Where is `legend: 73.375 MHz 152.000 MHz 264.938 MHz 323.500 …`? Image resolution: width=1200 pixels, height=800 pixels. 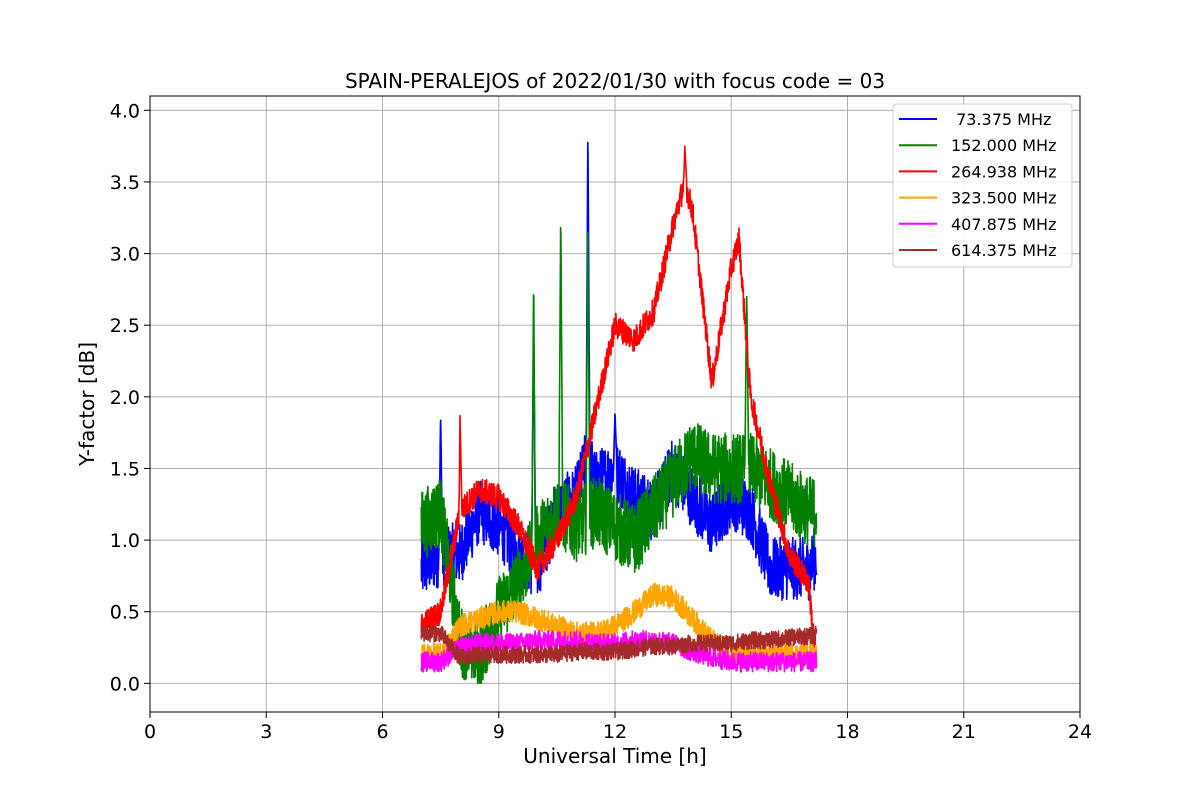
legend: 73.375 MHz 152.000 MHz 264.938 MHz 323.500 … is located at coordinates (982, 185).